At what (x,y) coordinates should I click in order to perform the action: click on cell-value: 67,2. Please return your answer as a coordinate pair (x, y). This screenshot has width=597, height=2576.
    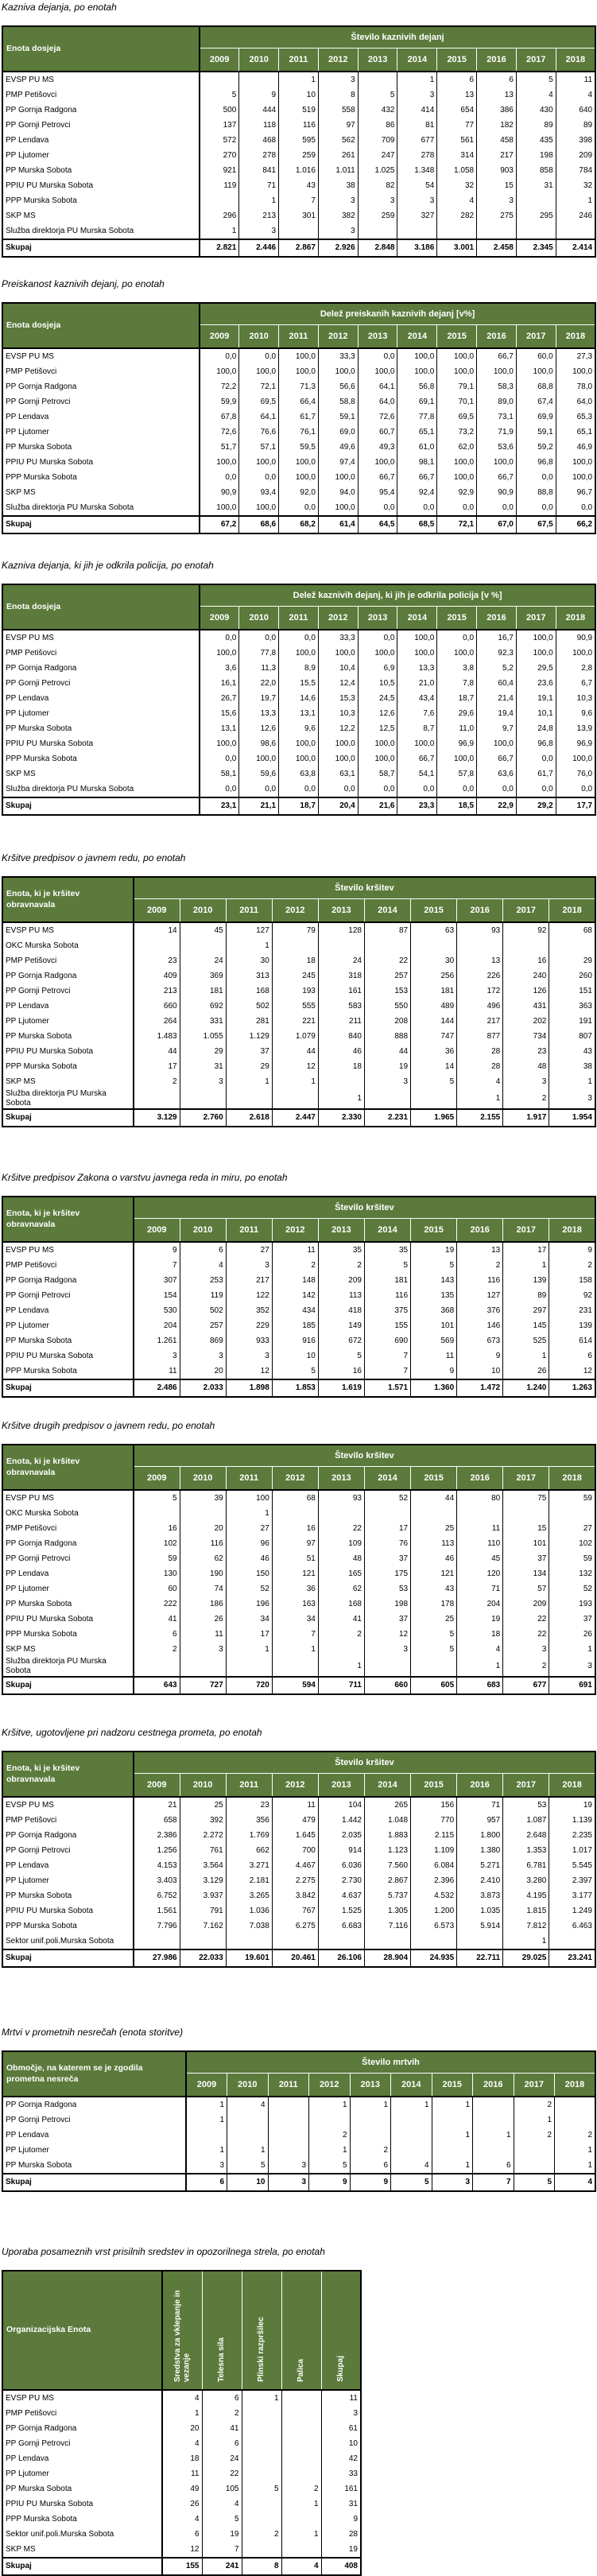
    Looking at the image, I should click on (219, 524).